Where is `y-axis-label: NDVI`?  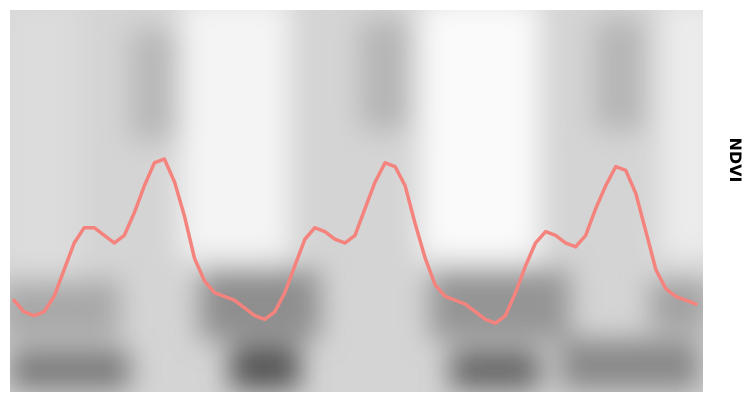 y-axis-label: NDVI is located at coordinates (735, 159).